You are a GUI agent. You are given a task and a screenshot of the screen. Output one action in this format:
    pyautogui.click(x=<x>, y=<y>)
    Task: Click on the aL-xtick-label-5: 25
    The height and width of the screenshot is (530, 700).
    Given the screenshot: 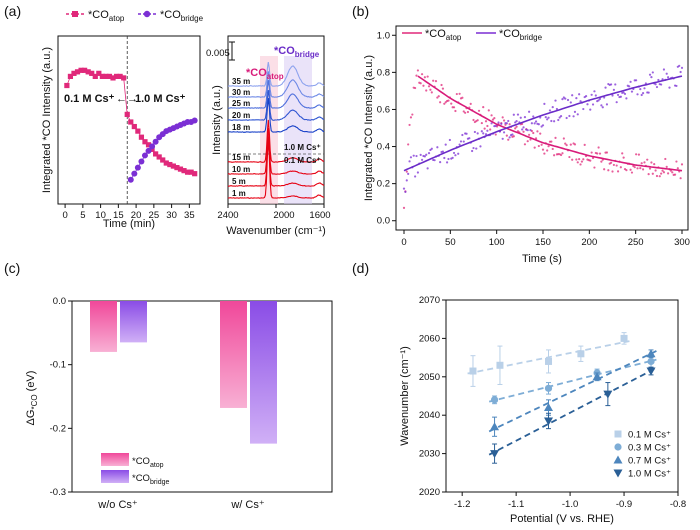 What is the action you would take?
    pyautogui.click(x=154, y=215)
    